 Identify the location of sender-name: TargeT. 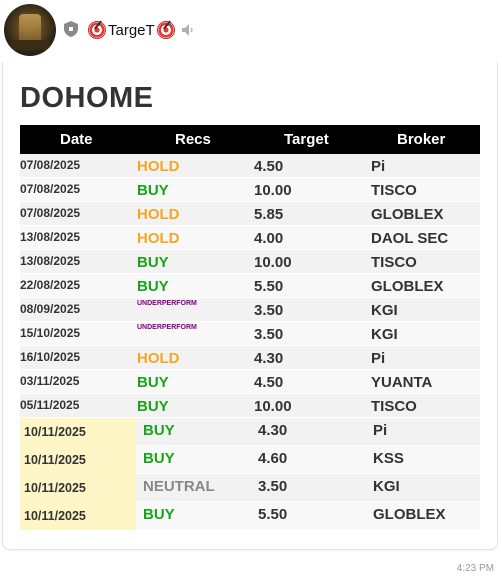
(141, 30).